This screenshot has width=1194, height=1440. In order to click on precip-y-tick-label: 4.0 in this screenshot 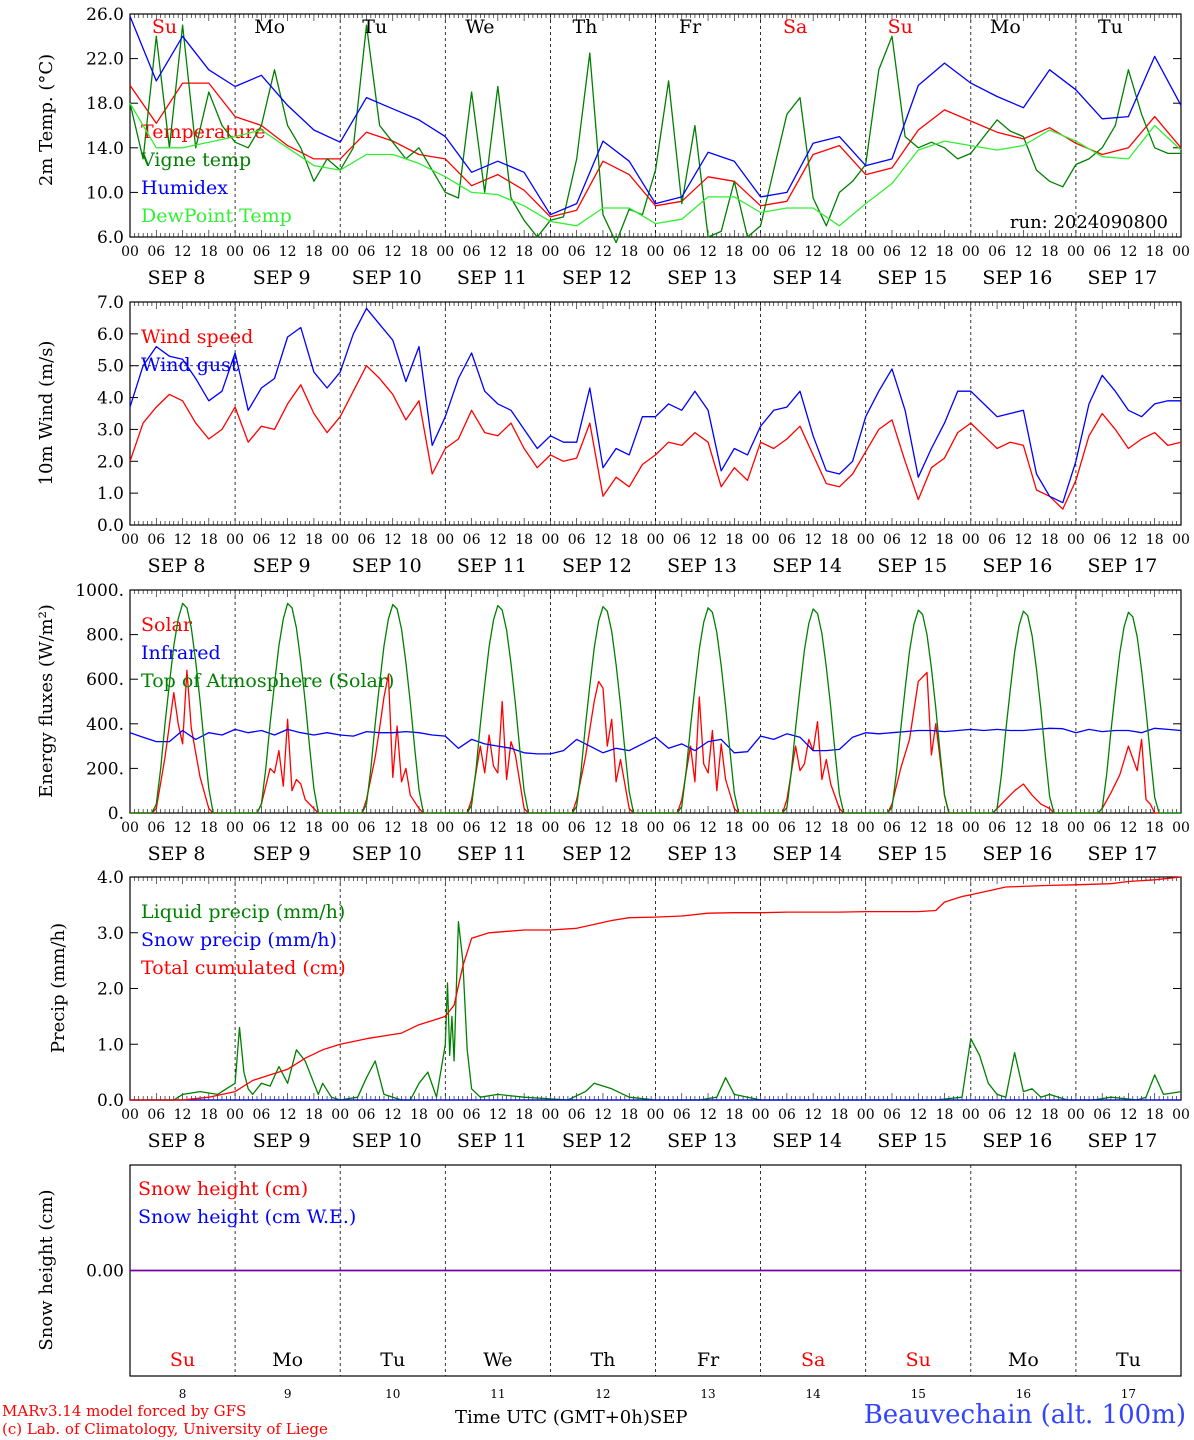, I will do `click(110, 878)`.